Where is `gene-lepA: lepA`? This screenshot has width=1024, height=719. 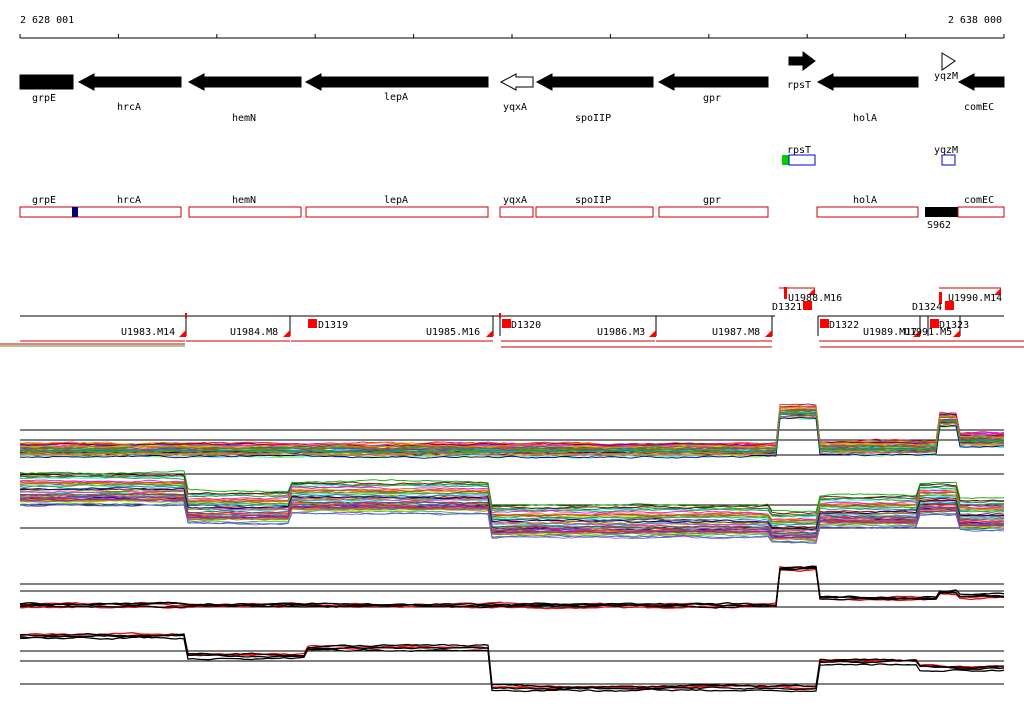
gene-lepA: lepA is located at coordinates (396, 88).